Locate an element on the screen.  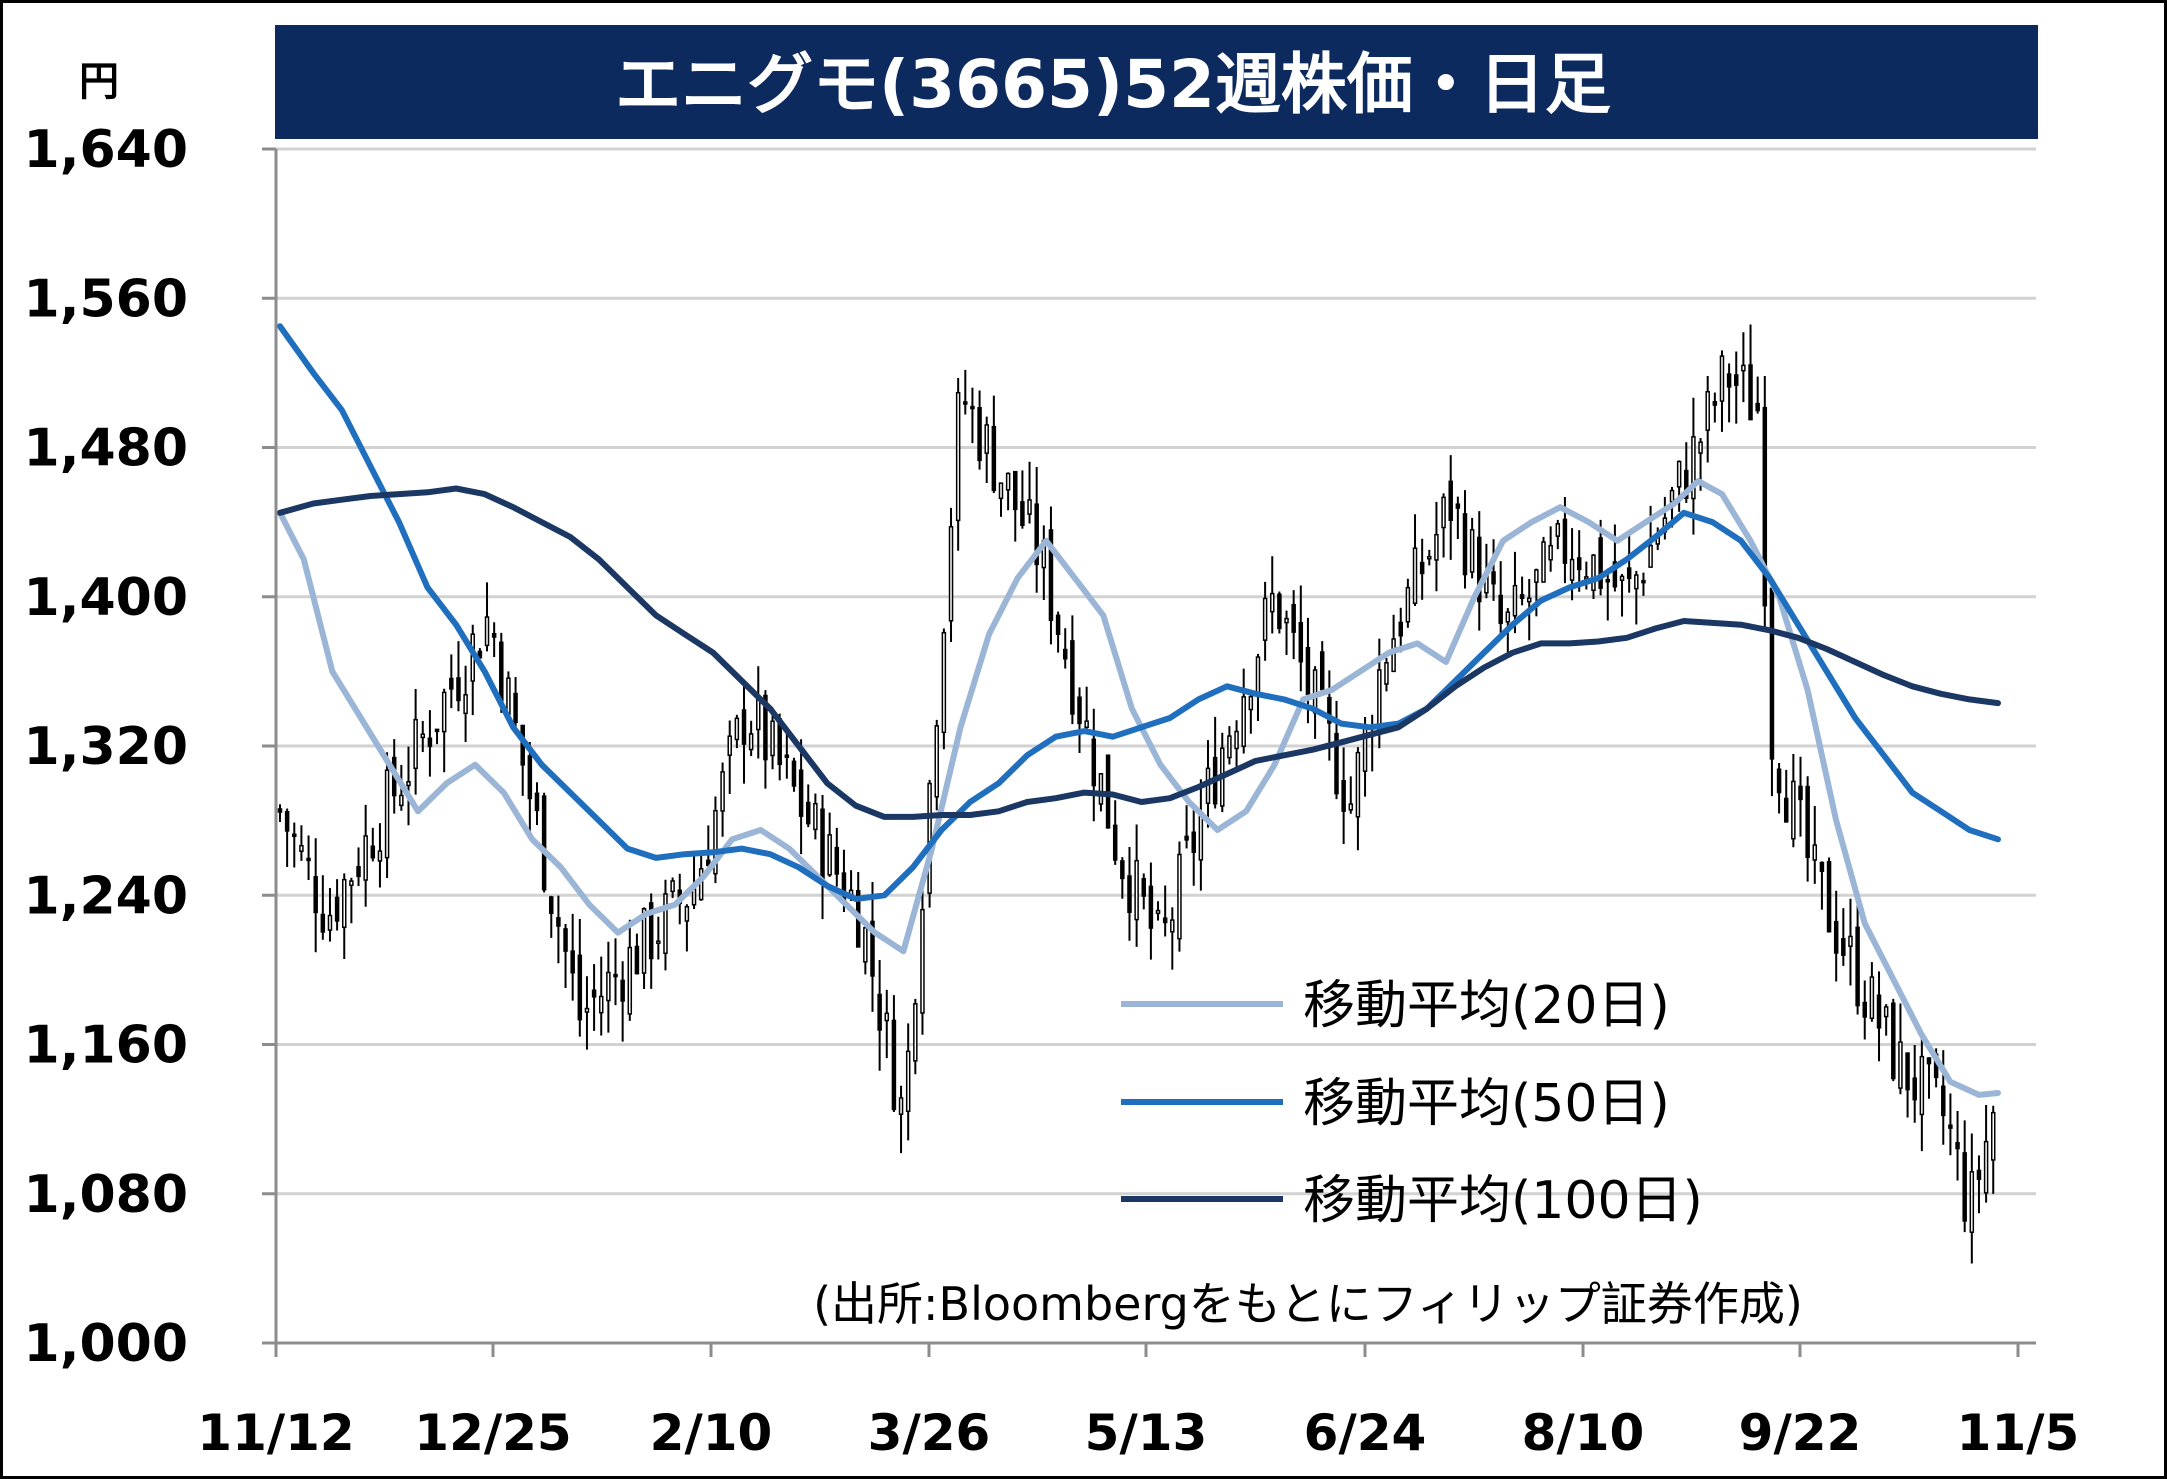
x-tick-label: 3/26 is located at coordinates (929, 1433).